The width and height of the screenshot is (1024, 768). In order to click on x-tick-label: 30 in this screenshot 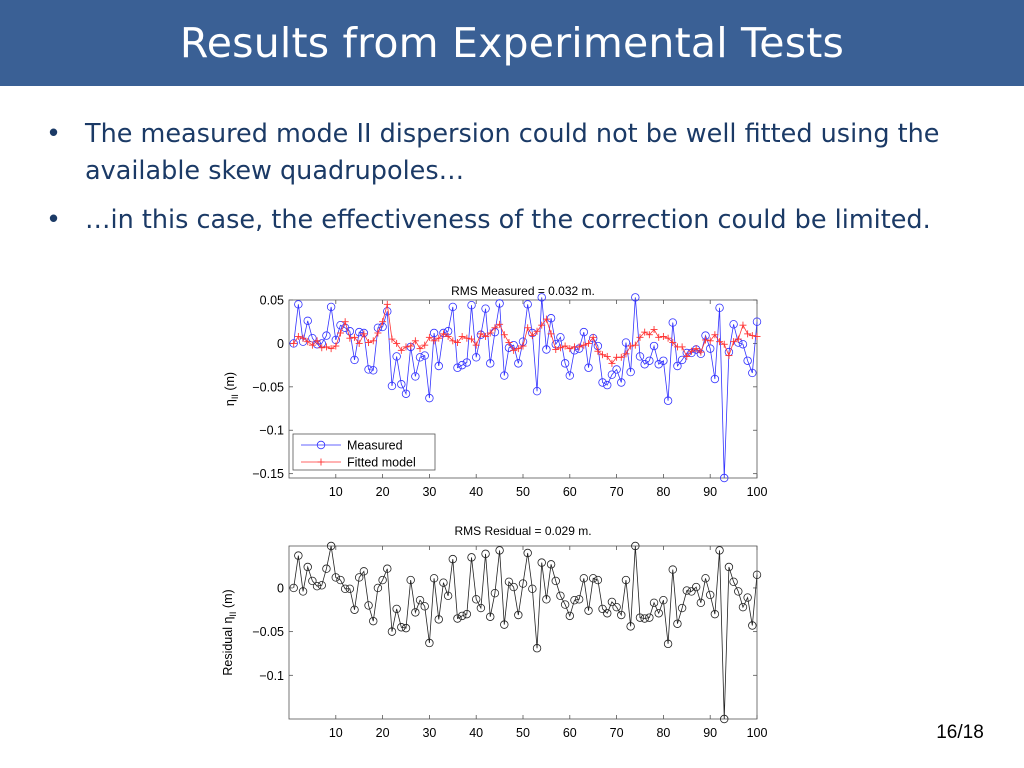, I will do `click(429, 492)`.